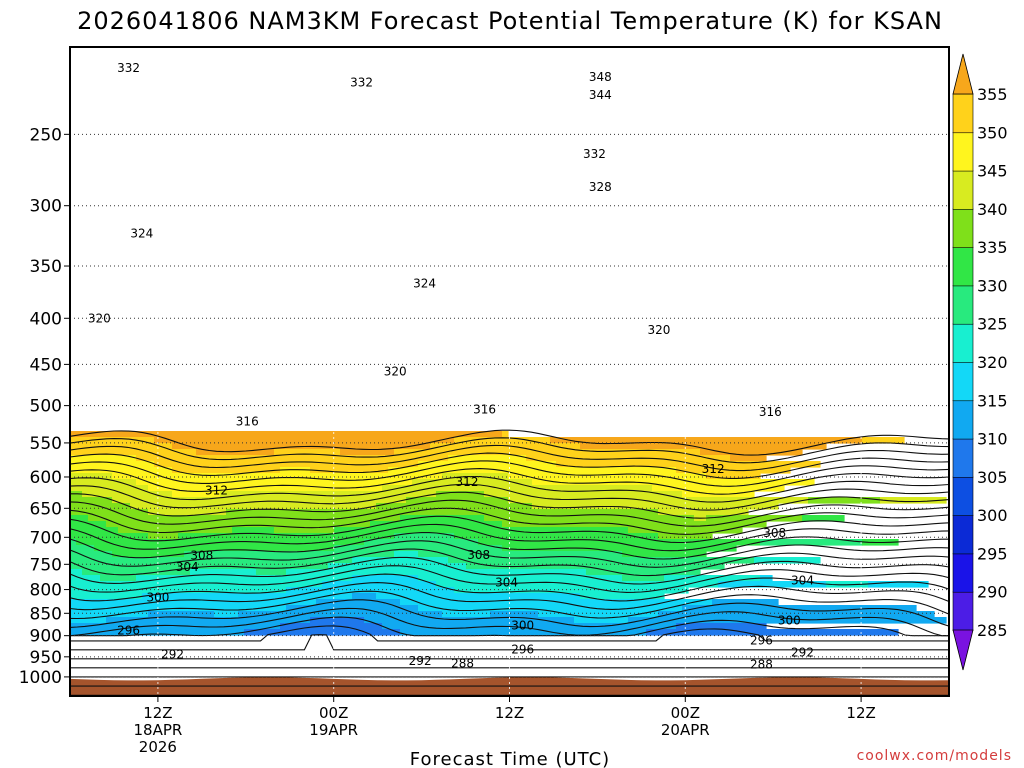  I want to click on y-tick-label: 350, so click(46, 267).